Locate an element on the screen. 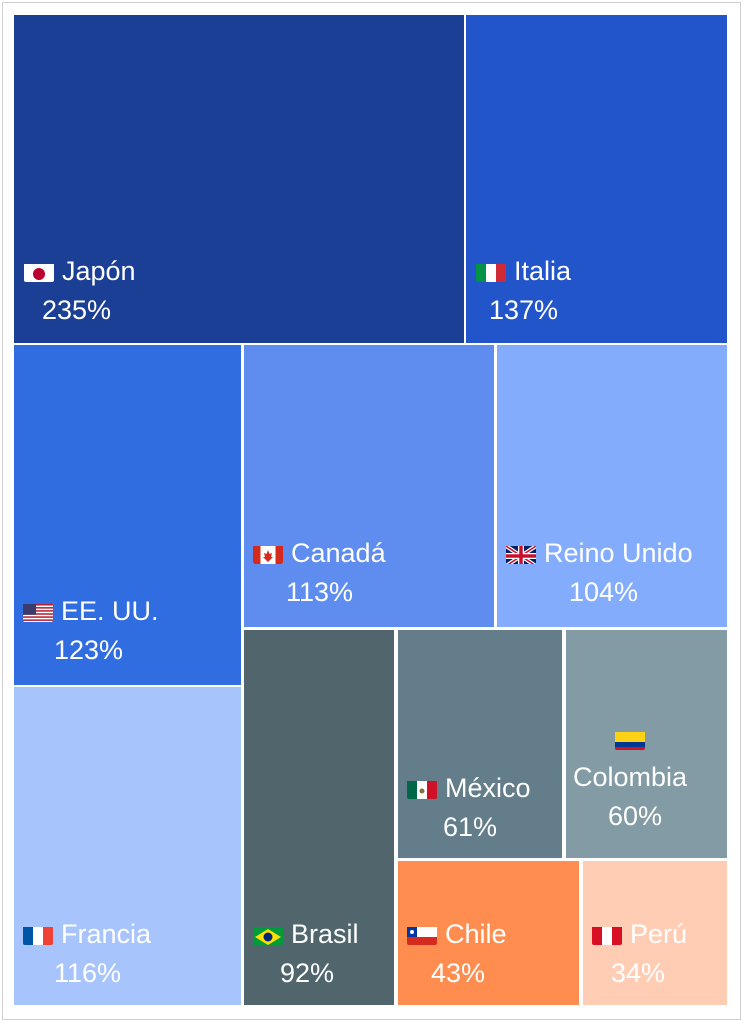 This screenshot has height=1024, width=745. tile-italia-value: 137% is located at coordinates (524, 310).